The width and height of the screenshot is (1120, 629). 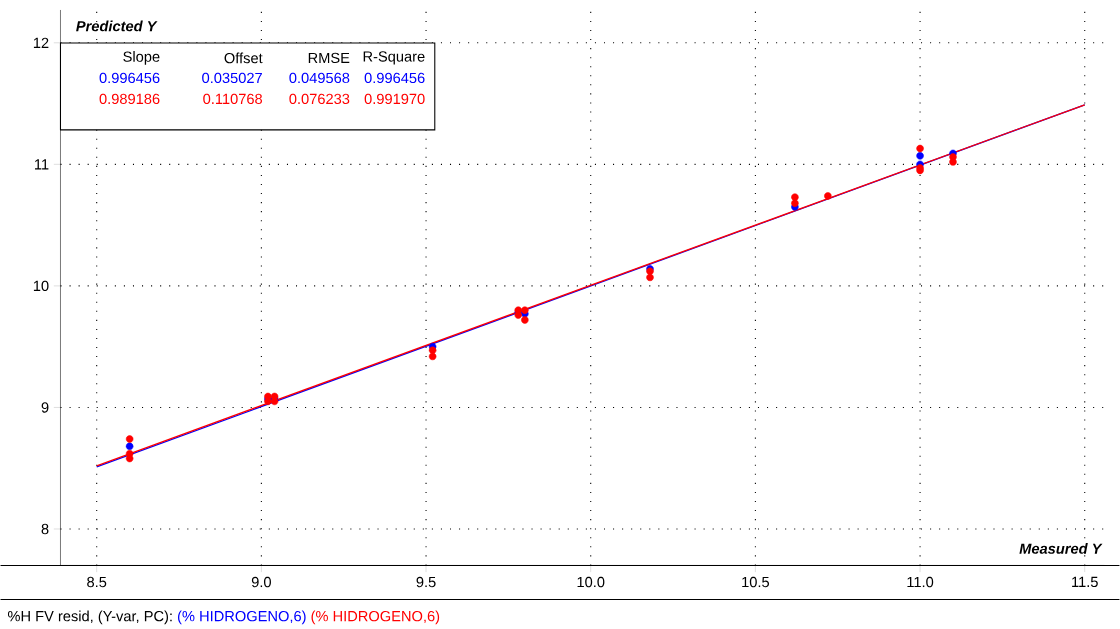 What do you see at coordinates (920, 582) in the screenshot?
I see `x-tick-label: 11.0` at bounding box center [920, 582].